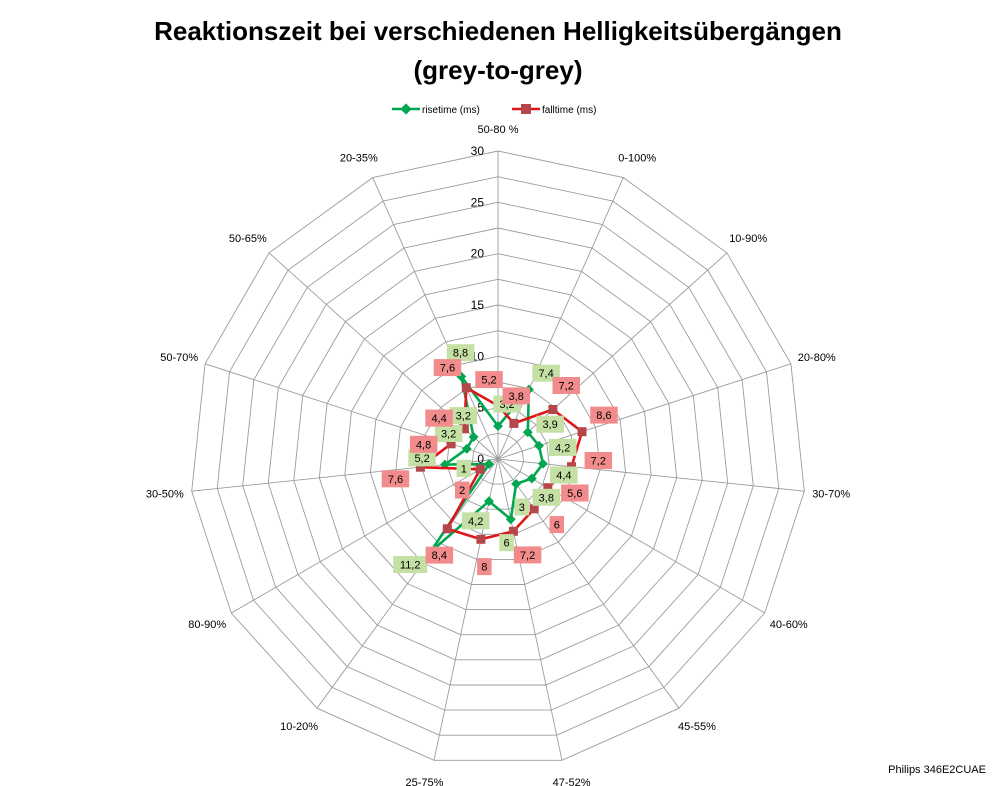 The height and width of the screenshot is (786, 998). Describe the element at coordinates (439, 556) in the screenshot. I see `data-label-falltime-text: 8,4` at that location.